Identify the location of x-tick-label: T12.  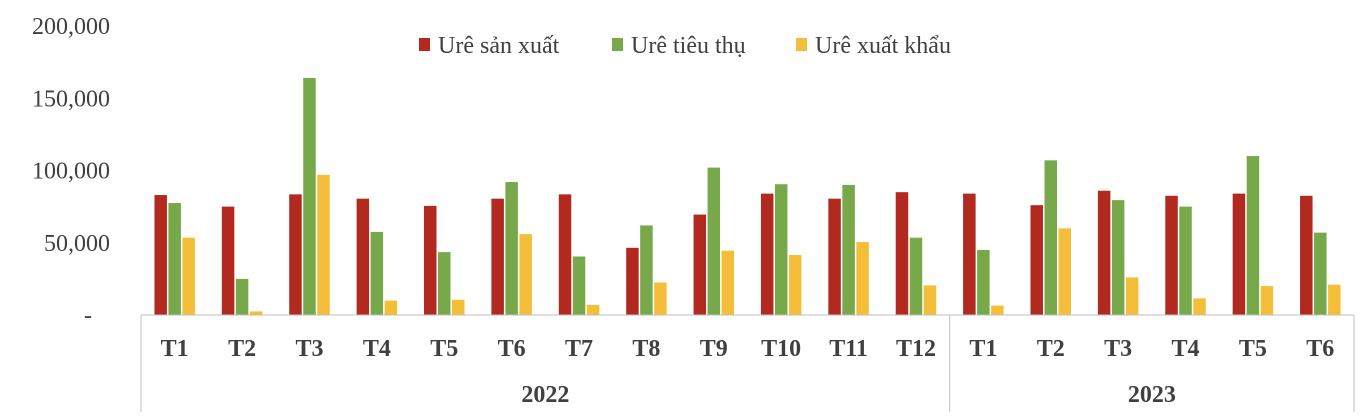
(916, 349).